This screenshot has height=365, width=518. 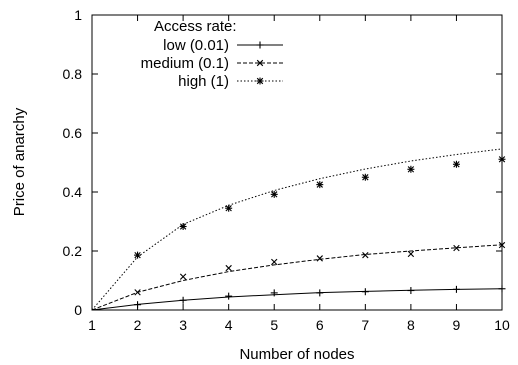 I want to click on x-tick-label: 6, so click(x=320, y=325).